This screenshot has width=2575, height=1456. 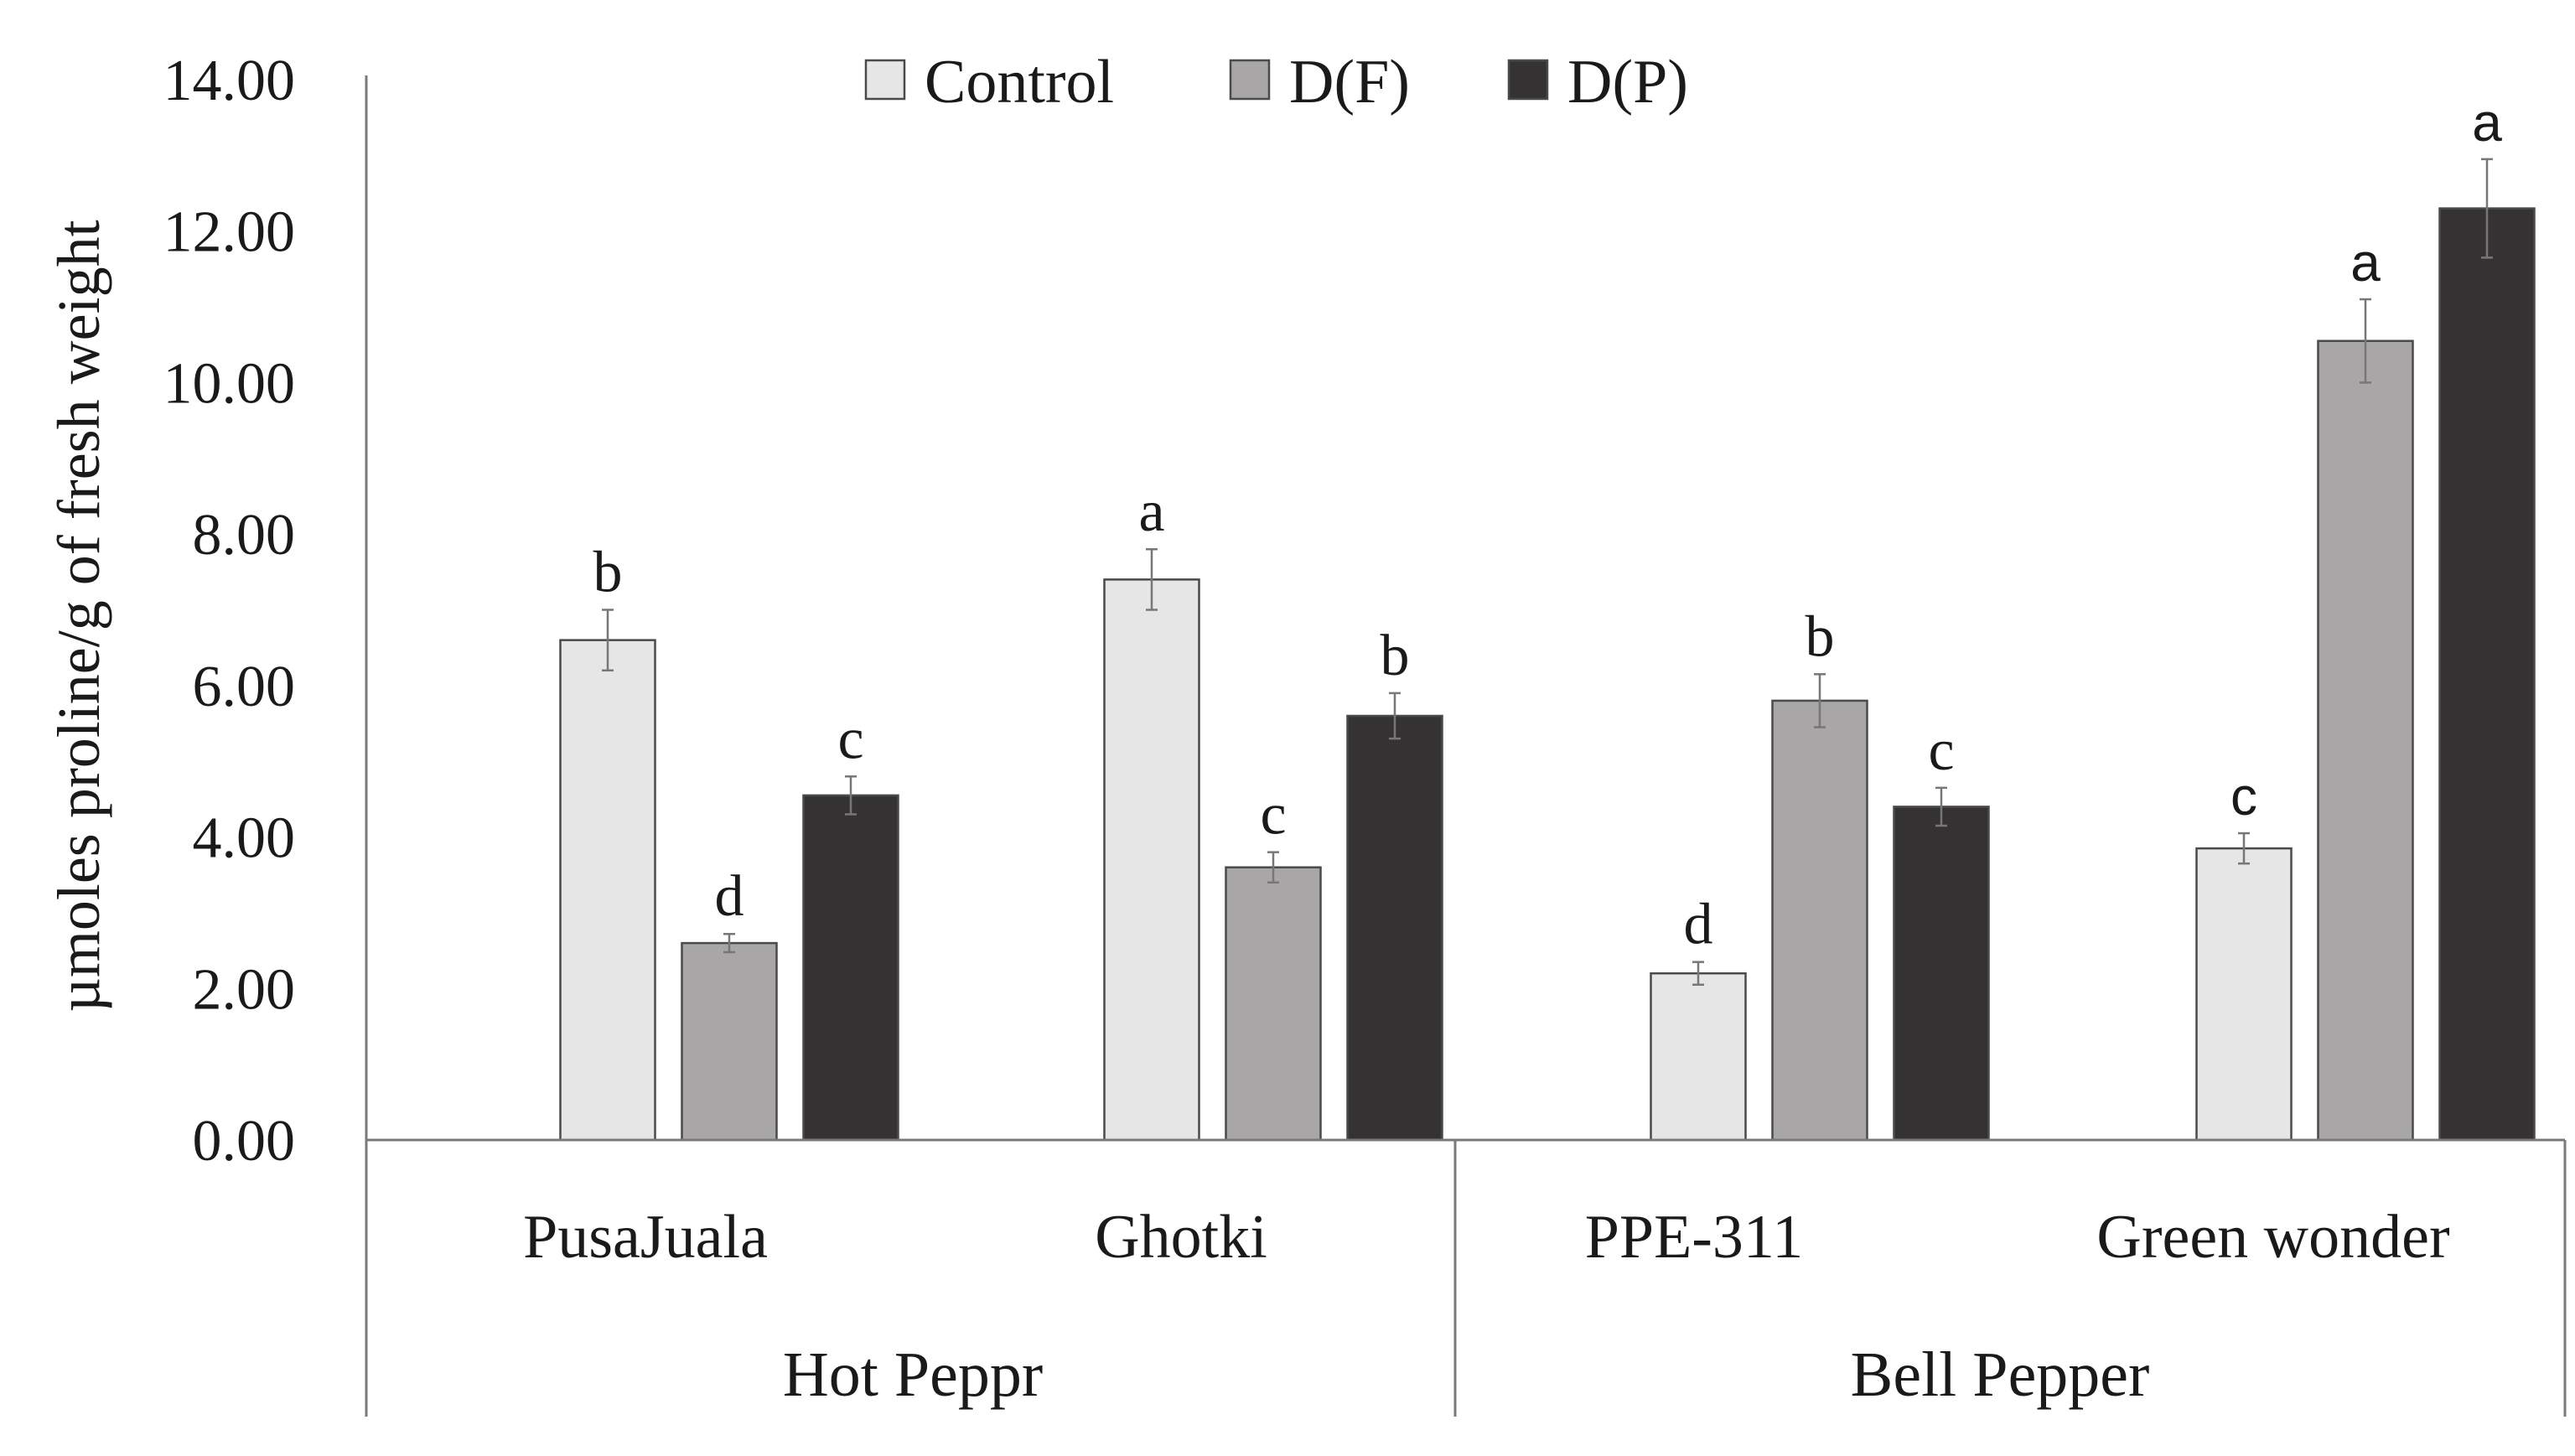 What do you see at coordinates (1528, 80) in the screenshot?
I see `legend-swatch-dp` at bounding box center [1528, 80].